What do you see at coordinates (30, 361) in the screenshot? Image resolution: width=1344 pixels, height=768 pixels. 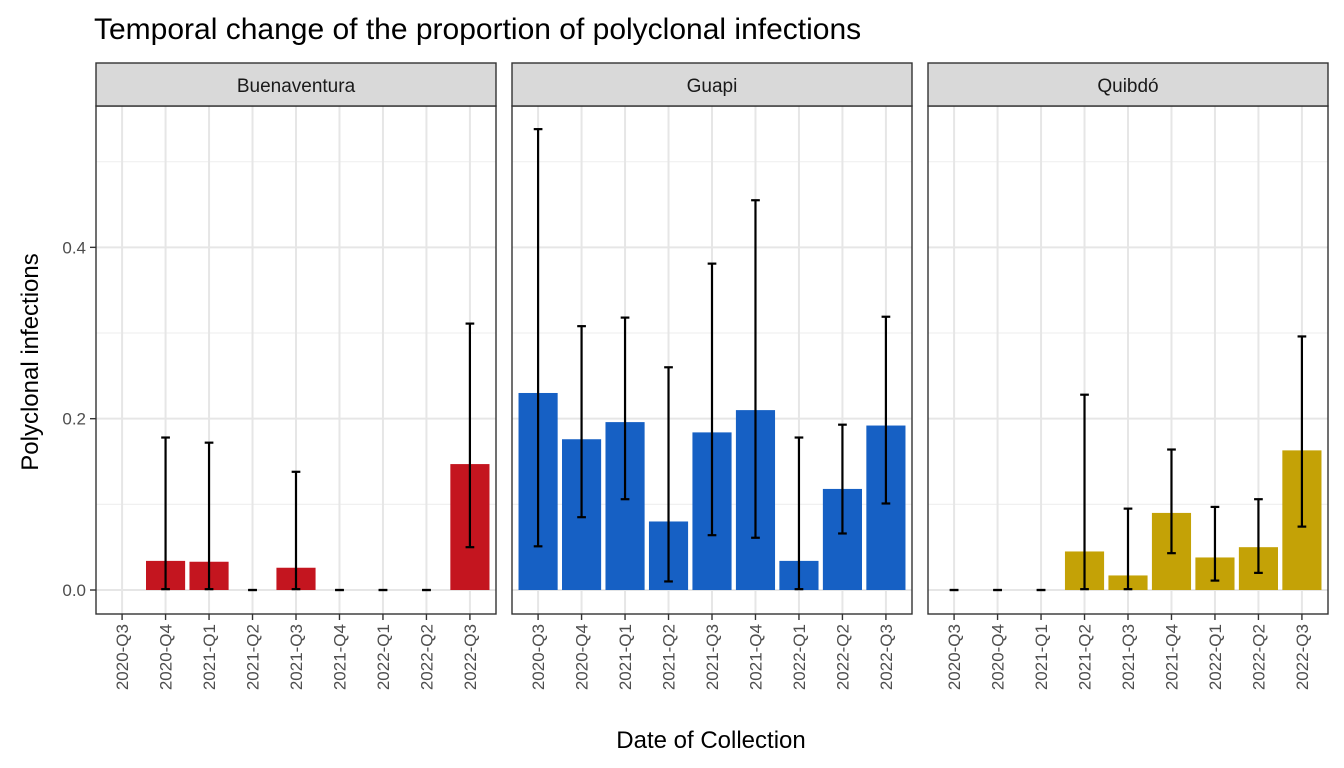 I see `y-axis-title: Polyclonal infections` at bounding box center [30, 361].